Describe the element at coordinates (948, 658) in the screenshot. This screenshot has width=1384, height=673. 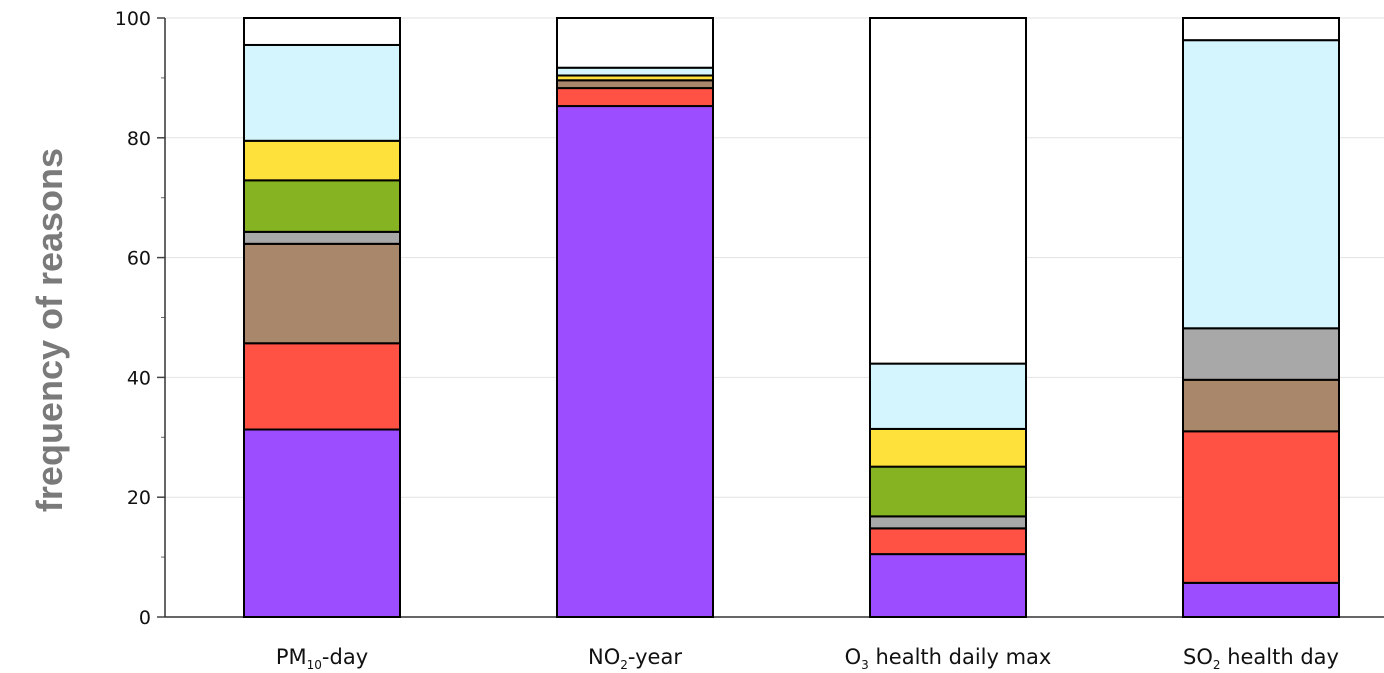
I see `x-category-label: O3 health daily max` at that location.